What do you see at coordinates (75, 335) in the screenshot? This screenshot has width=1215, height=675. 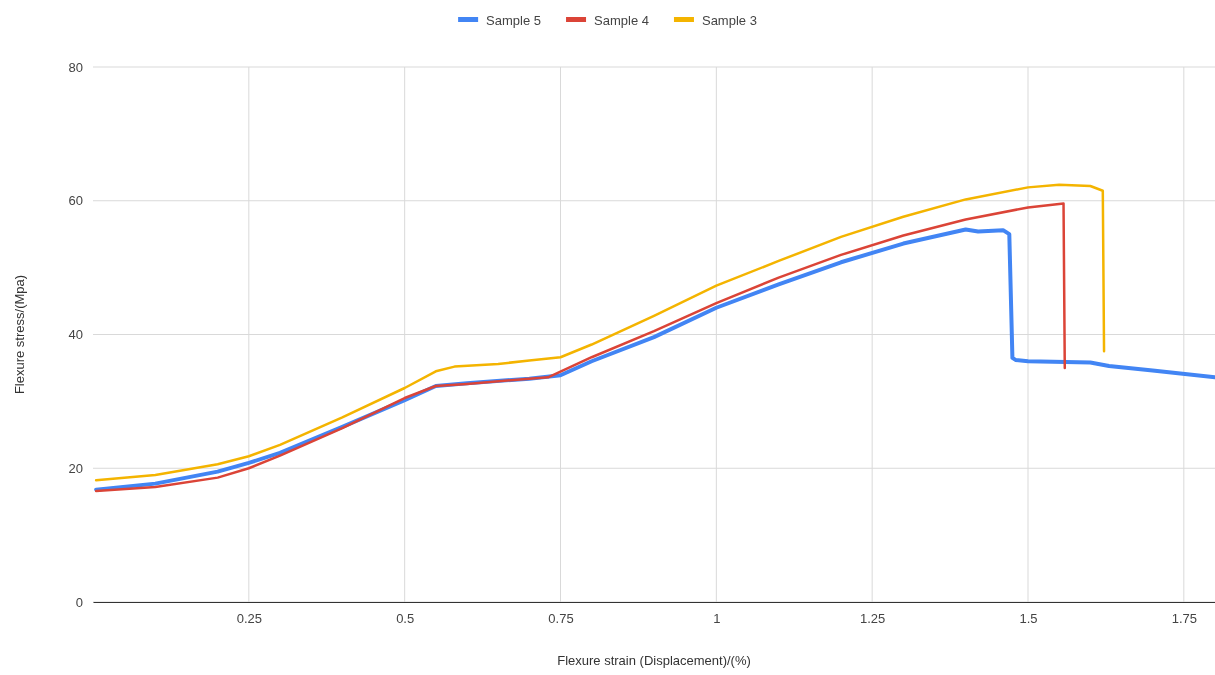 I see `y-tick-label: 40` at bounding box center [75, 335].